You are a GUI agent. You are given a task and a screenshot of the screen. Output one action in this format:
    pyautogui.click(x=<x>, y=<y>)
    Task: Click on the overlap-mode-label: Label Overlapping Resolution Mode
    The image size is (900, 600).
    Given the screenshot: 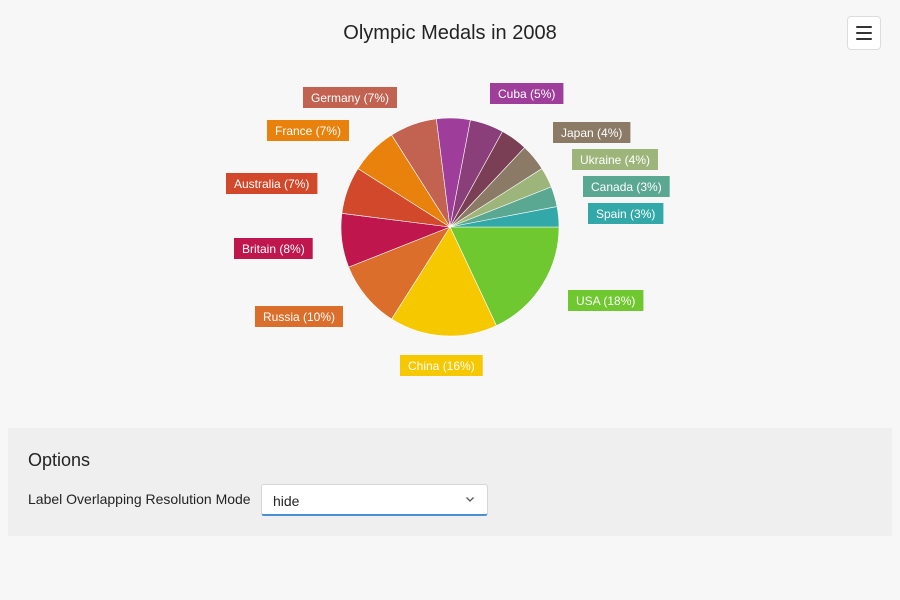 What is the action you would take?
    pyautogui.click(x=139, y=499)
    